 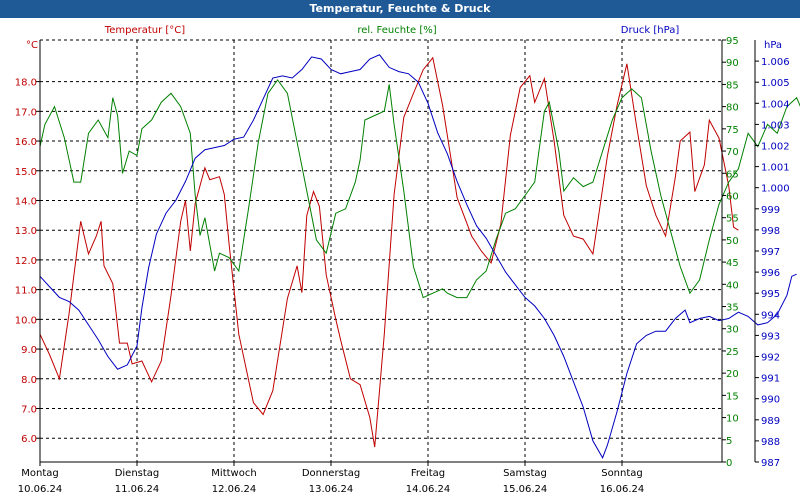 What do you see at coordinates (400, 9) in the screenshot?
I see `window-title: Temperatur, Feuchte & Druck` at bounding box center [400, 9].